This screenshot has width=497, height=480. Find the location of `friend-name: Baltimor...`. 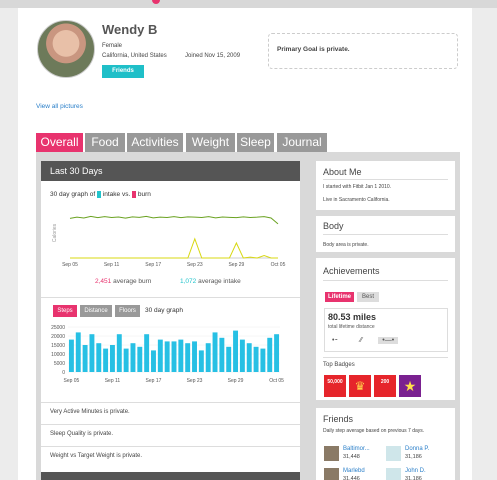

friend-name: Baltimor... is located at coordinates (356, 449).